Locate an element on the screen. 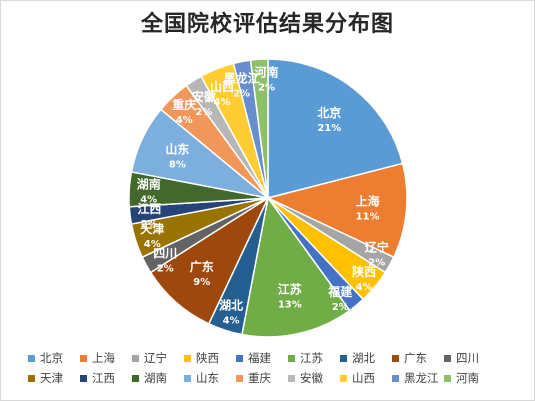 Image resolution: width=535 pixels, height=401 pixels. legend-label: 湖北 is located at coordinates (363, 358).